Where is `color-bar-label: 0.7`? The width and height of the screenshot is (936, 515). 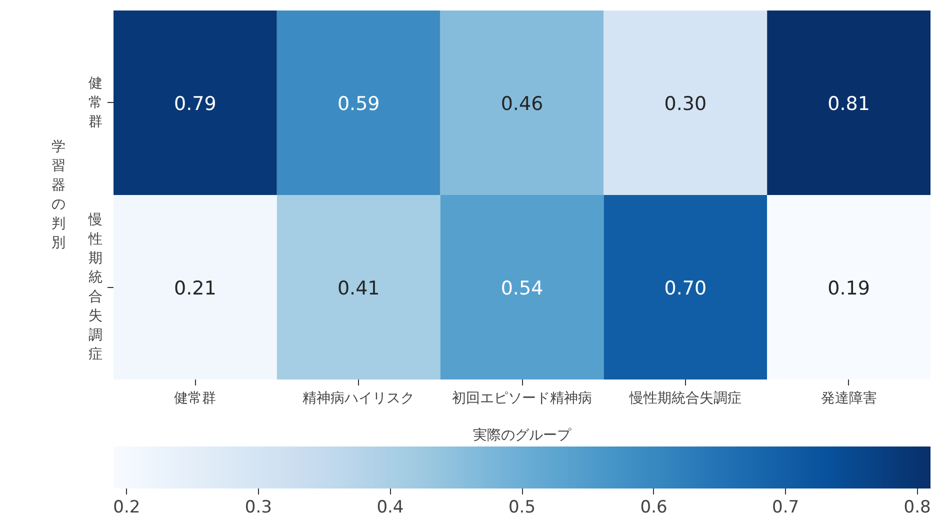 color-bar-label: 0.7 is located at coordinates (786, 506).